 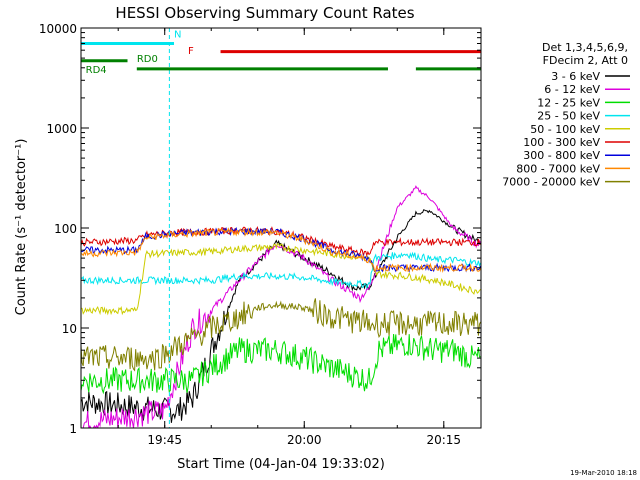 I want to click on series-line-50-100-kev, so click(x=281, y=279).